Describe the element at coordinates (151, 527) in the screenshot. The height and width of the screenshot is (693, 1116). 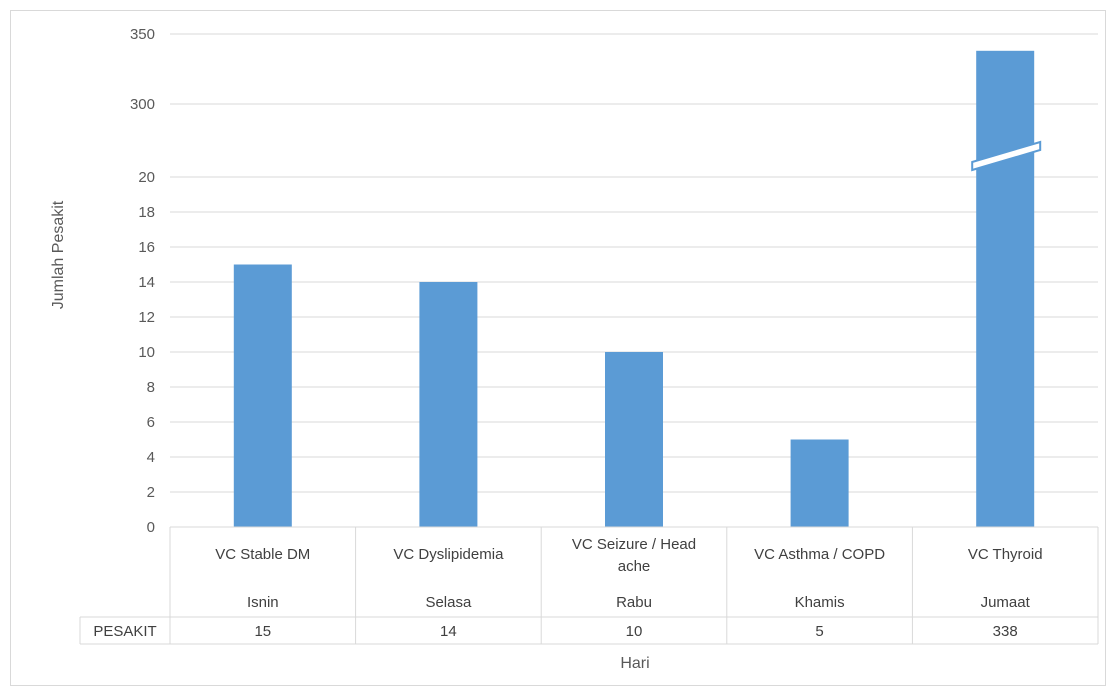
I see `y-tick-label: 0` at that location.